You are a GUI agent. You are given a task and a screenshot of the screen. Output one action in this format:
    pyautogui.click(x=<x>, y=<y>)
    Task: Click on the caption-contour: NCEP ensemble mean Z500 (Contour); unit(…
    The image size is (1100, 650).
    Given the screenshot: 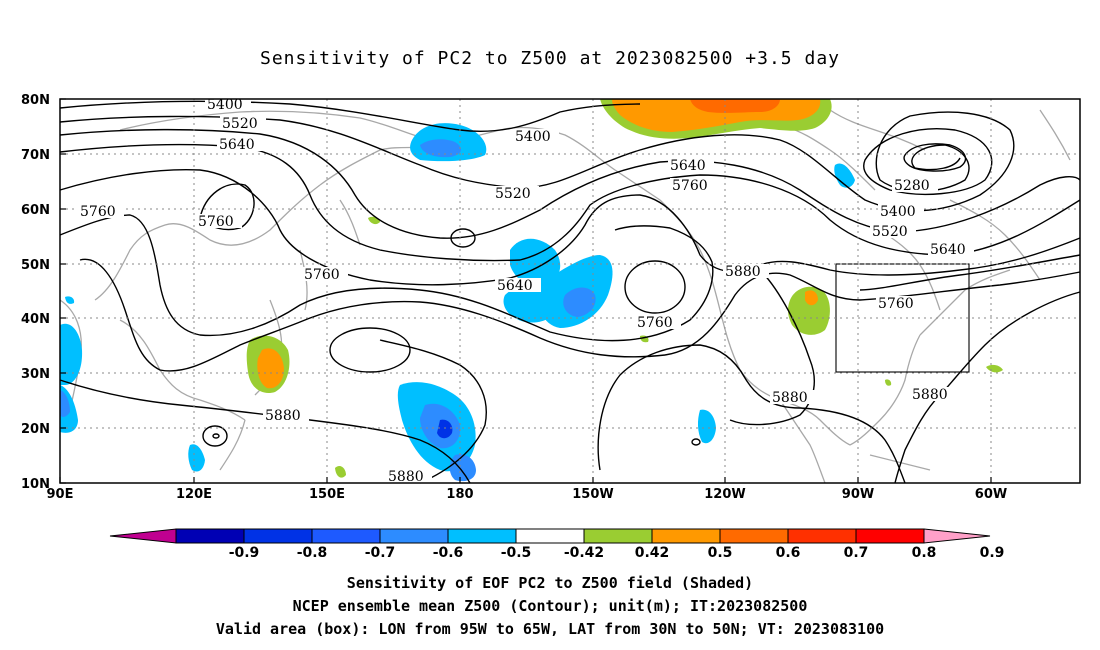 What is the action you would take?
    pyautogui.click(x=550, y=606)
    